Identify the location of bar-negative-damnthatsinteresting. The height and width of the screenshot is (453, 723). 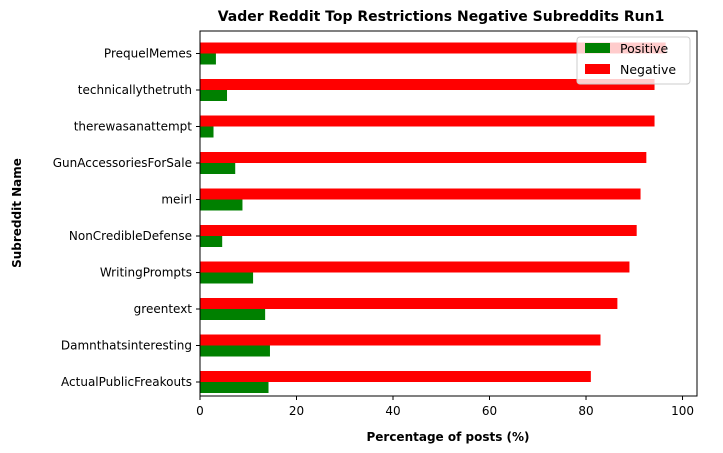
(400, 340).